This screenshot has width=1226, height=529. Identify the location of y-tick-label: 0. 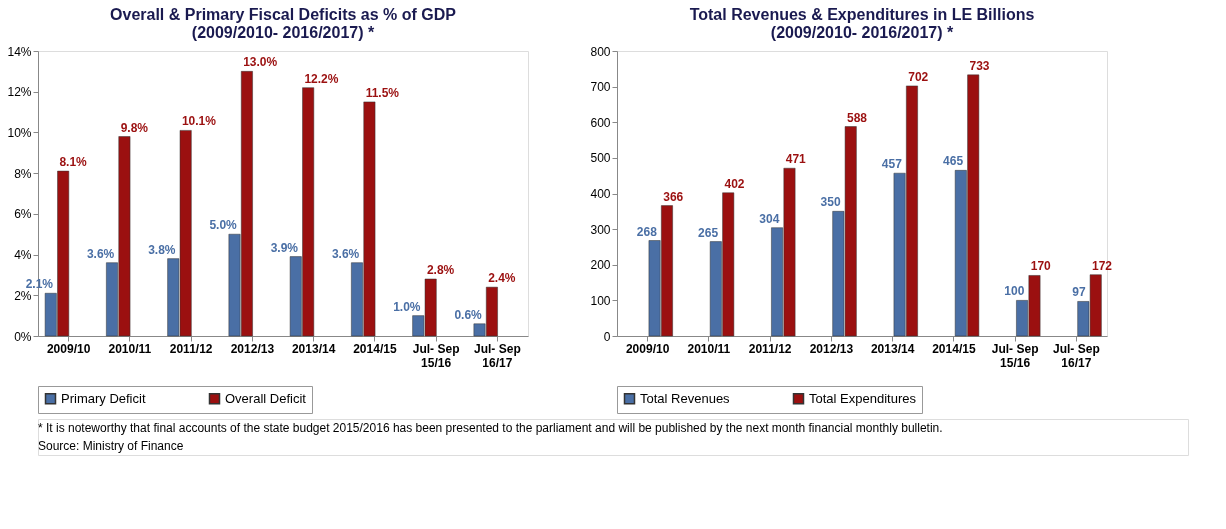
(607, 336).